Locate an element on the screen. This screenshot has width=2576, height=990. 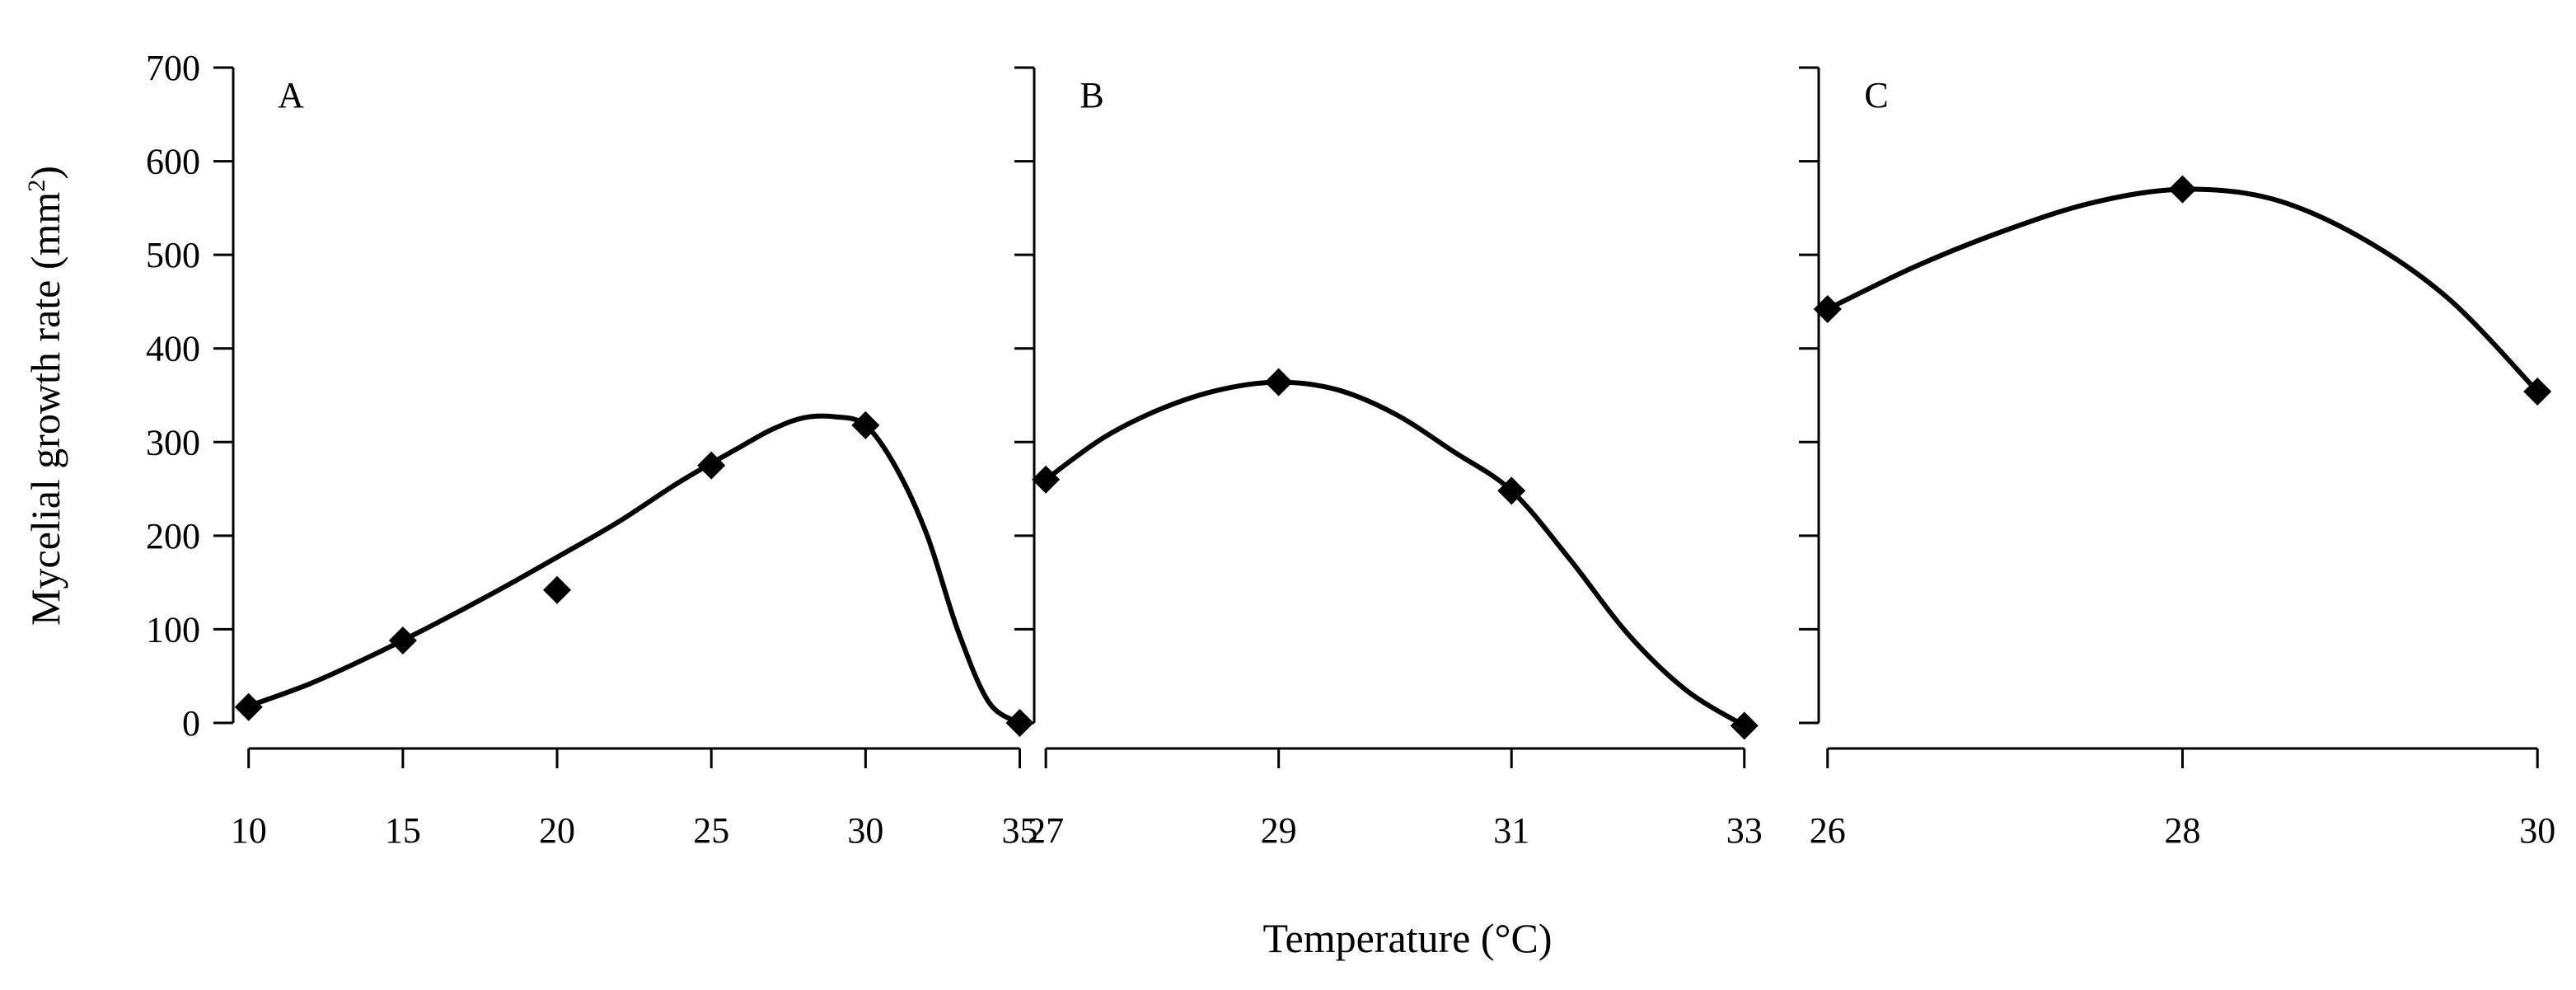
x-tick-label: 26 is located at coordinates (1828, 830).